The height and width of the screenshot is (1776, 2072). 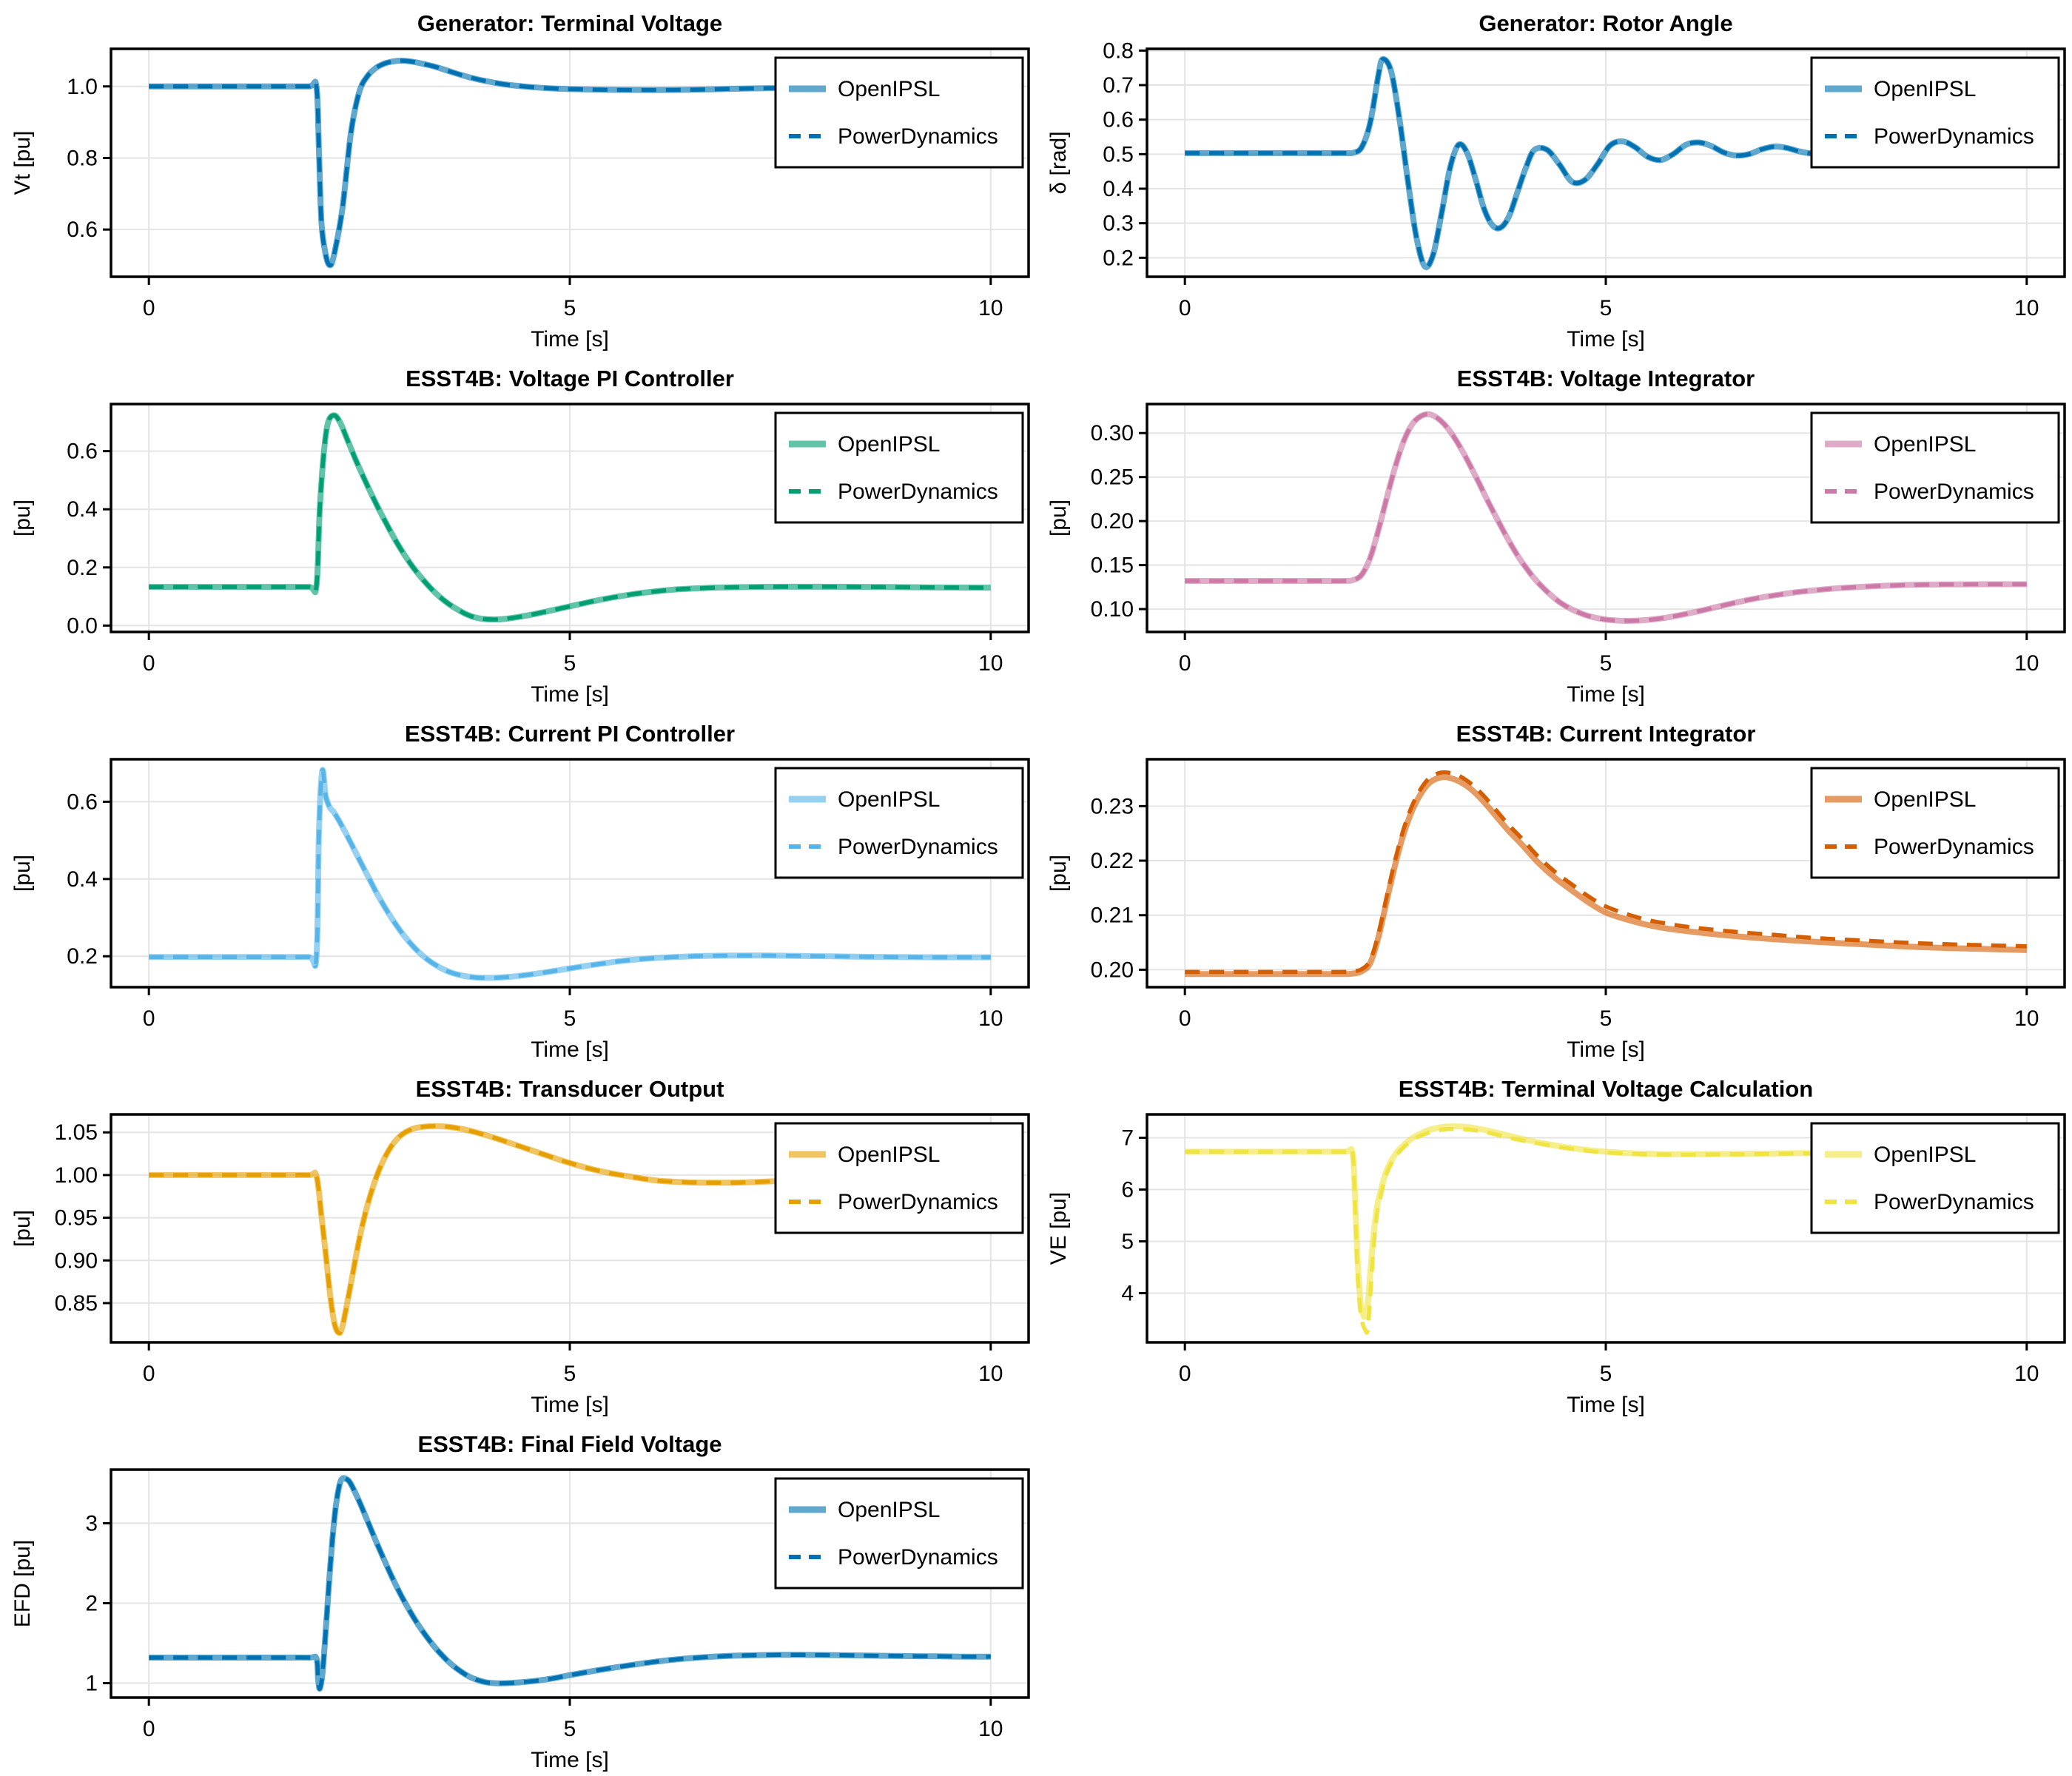 I want to click on y-tick-label: 0.25, so click(x=1112, y=477).